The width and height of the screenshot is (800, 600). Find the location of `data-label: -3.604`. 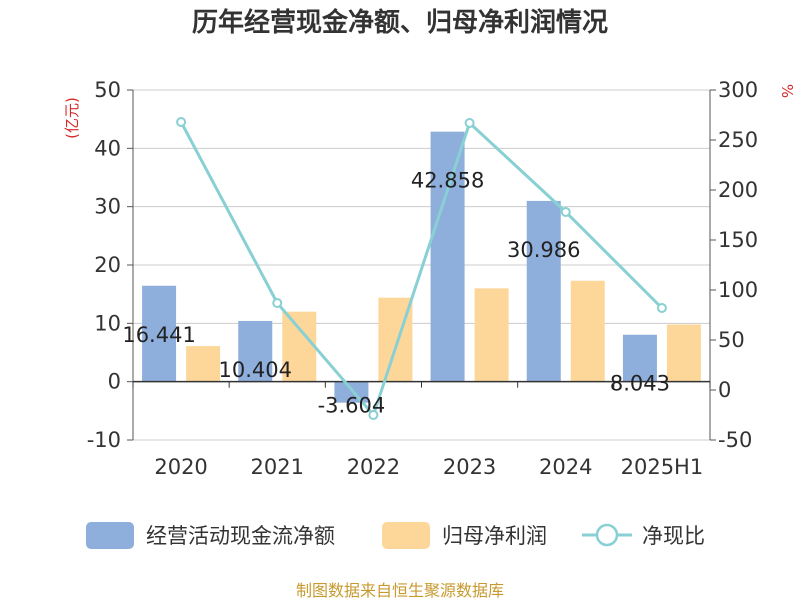

data-label: -3.604 is located at coordinates (352, 406).